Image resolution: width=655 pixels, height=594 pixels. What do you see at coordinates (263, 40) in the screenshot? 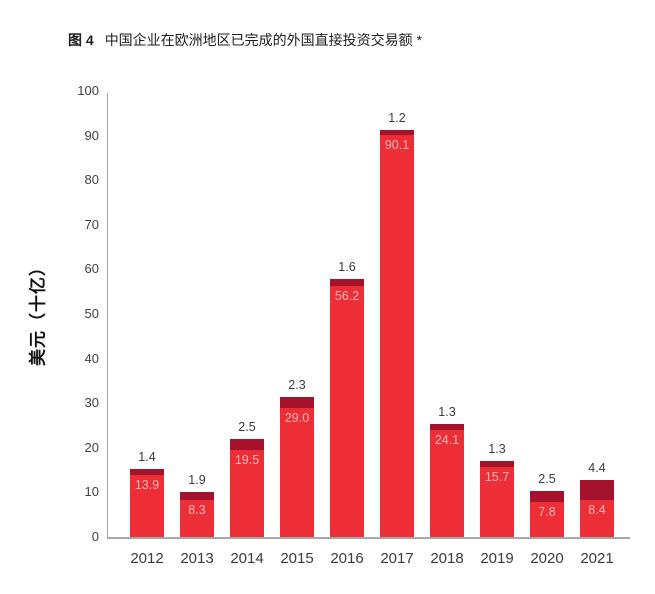
I see `figure-title-text: 中国企业在欧洲地区已完成的外国直接投资交易额 *` at bounding box center [263, 40].